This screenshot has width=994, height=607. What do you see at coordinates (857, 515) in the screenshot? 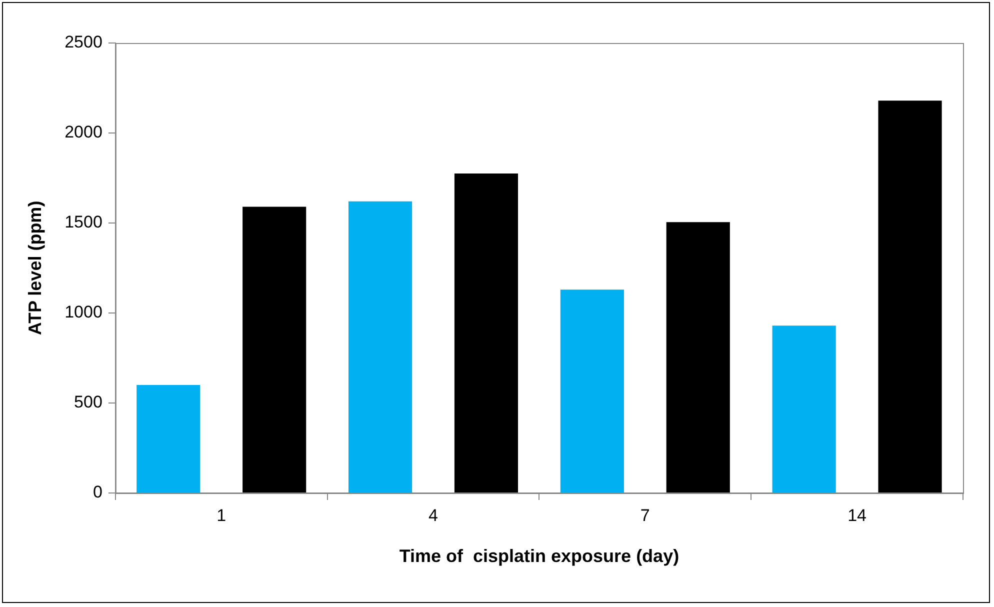
I see `x-tick-label: 14` at bounding box center [857, 515].